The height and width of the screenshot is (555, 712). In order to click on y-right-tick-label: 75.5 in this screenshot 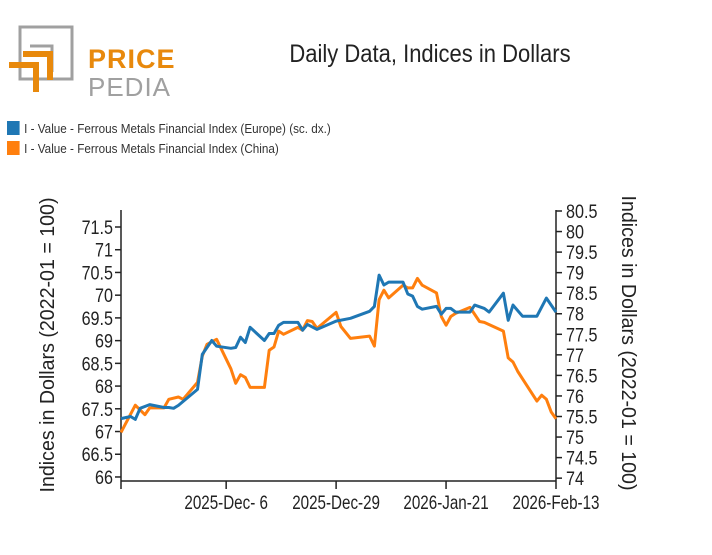, I will do `click(582, 417)`.